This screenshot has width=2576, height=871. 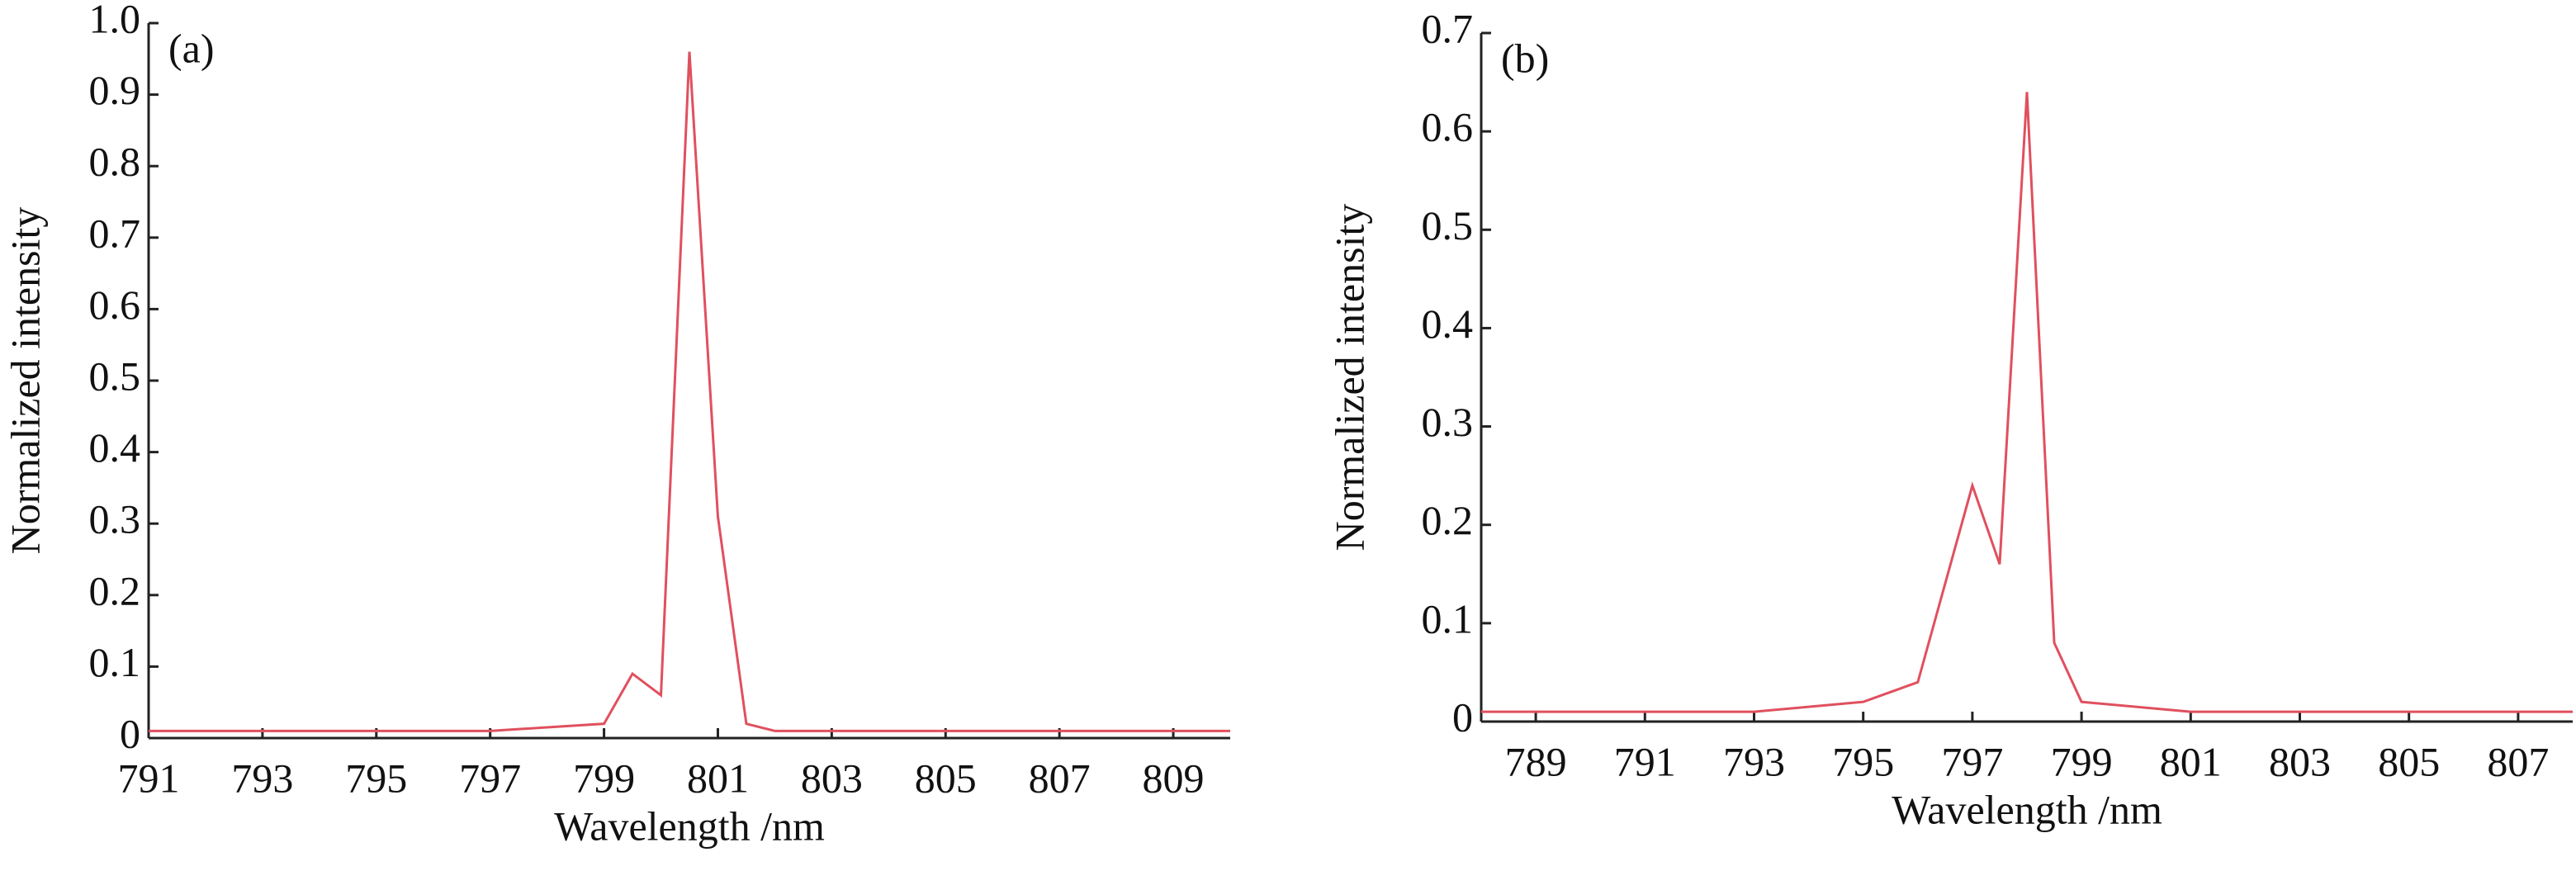 I want to click on y-tick-label: 0.9, so click(x=115, y=90).